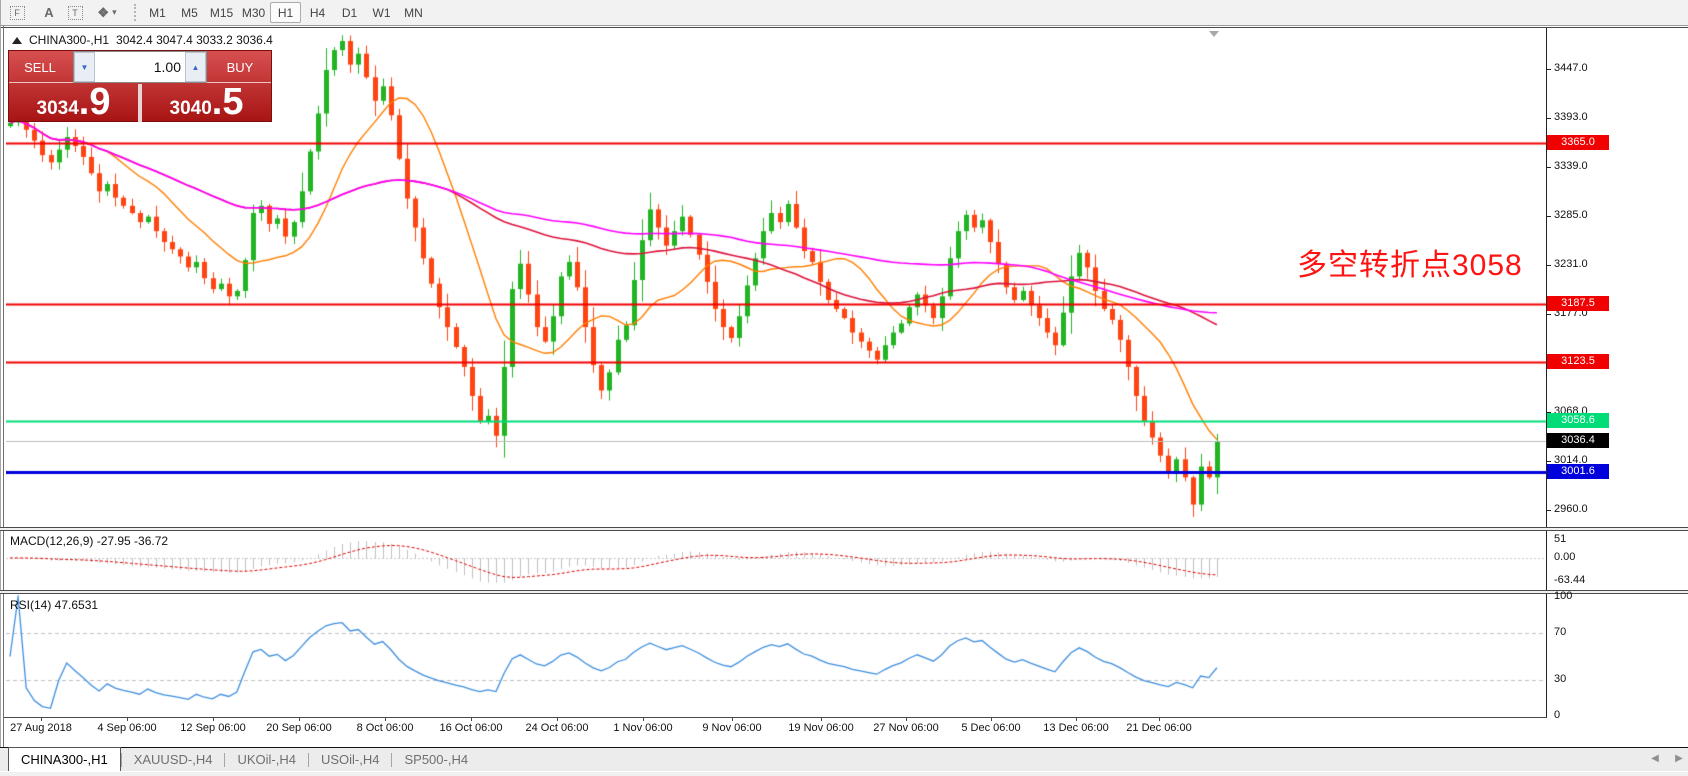 The height and width of the screenshot is (776, 1688). Describe the element at coordinates (906, 728) in the screenshot. I see `time-axis-label: 27 Nov 06:00` at that location.